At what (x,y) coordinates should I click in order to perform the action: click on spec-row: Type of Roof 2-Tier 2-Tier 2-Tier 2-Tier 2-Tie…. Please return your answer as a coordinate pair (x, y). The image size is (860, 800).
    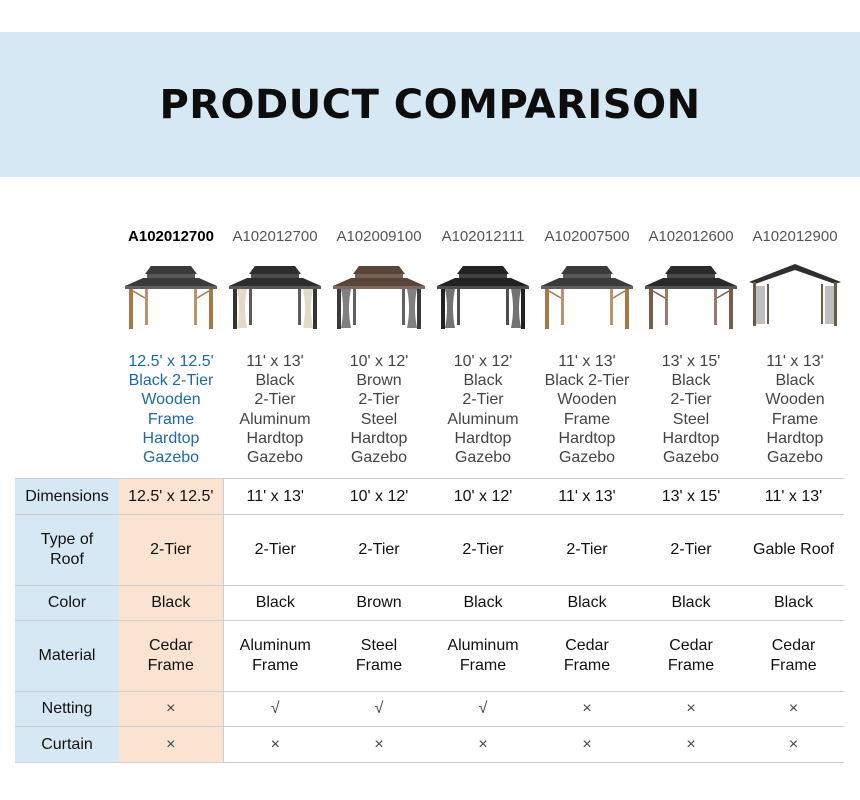
    Looking at the image, I should click on (429, 550).